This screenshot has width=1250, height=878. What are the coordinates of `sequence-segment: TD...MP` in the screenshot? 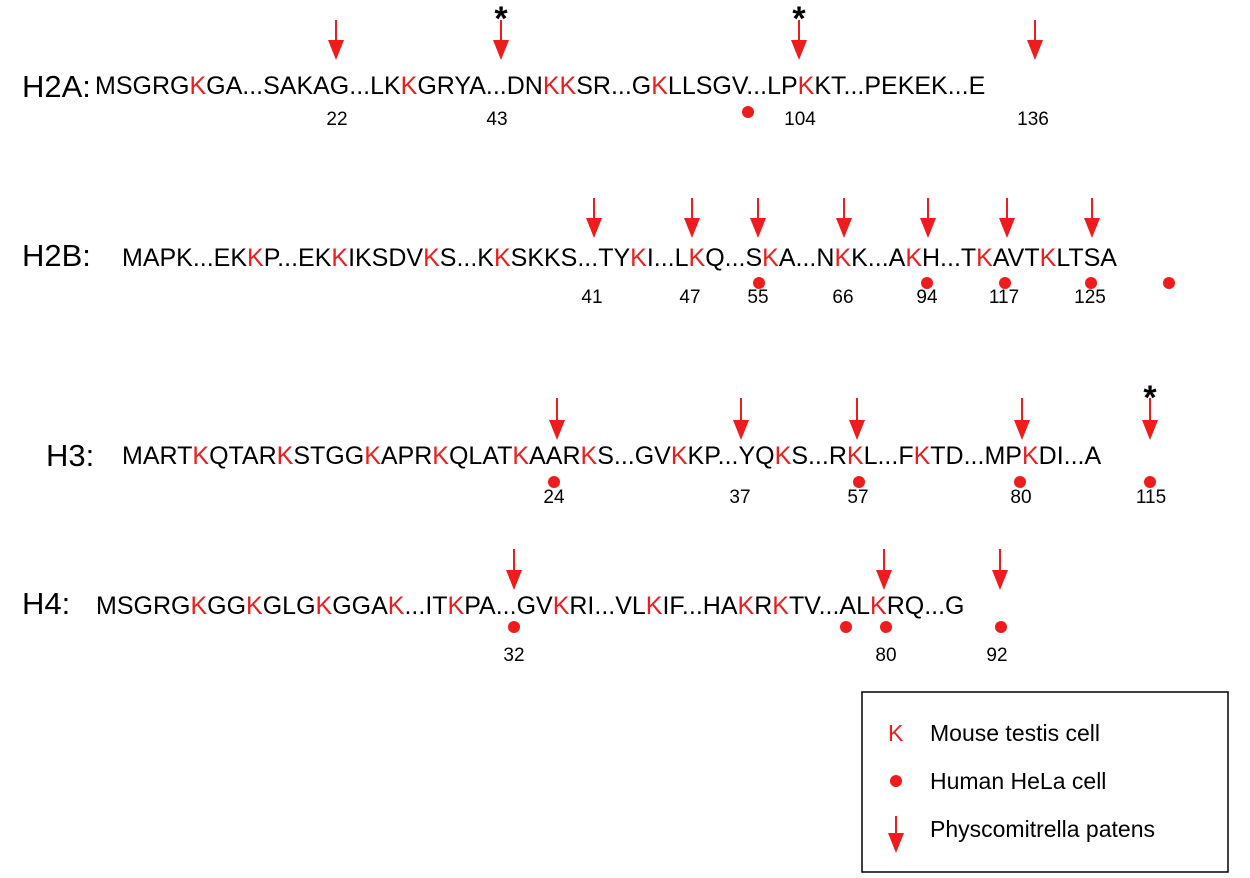 It's located at (976, 456).